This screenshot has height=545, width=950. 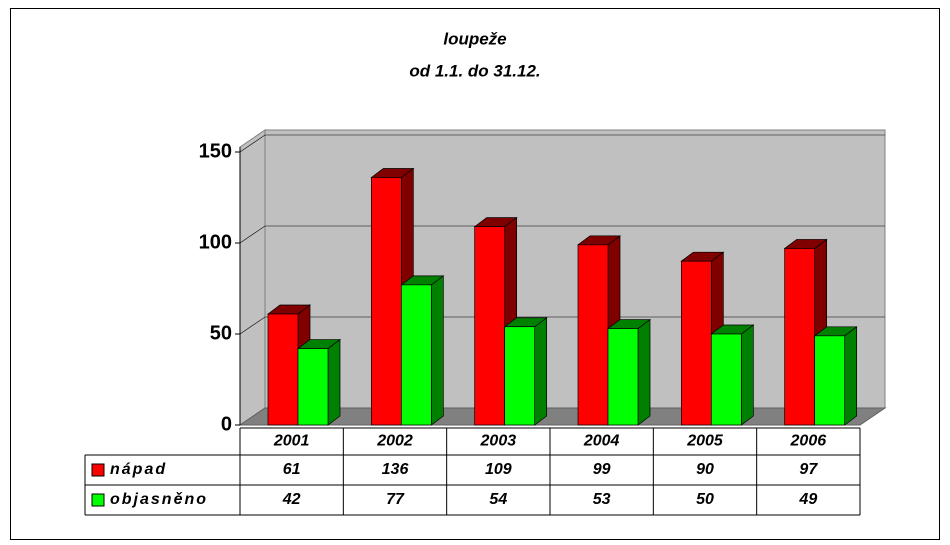 I want to click on x-tick-label: 2004, so click(x=601, y=441).